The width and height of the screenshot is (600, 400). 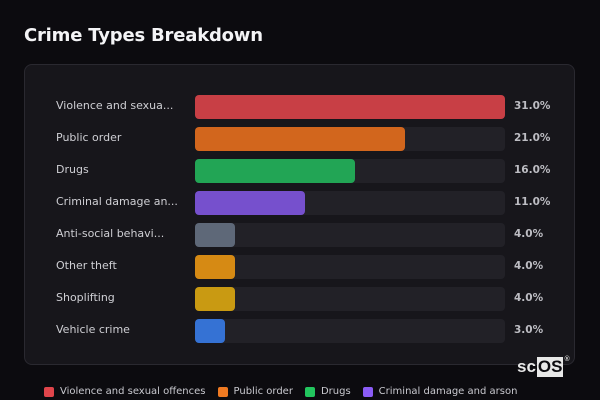 I want to click on bar-row: Anti-social behavi... 4.0%, so click(x=299, y=235).